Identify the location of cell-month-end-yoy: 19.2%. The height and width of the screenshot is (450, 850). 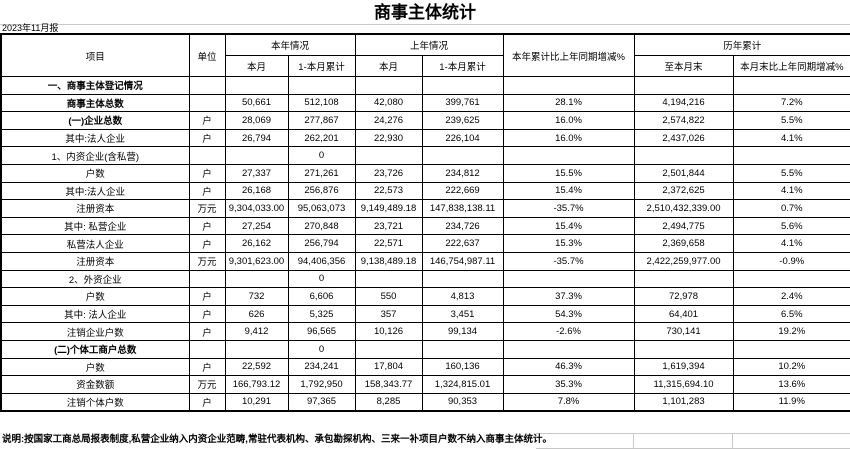
(791, 331).